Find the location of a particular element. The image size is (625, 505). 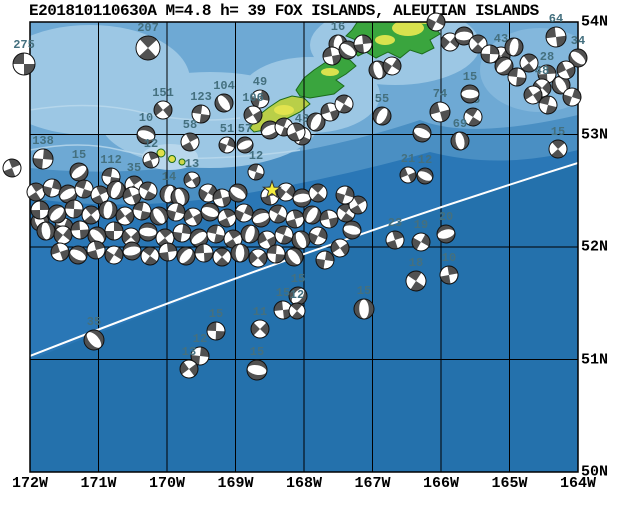

beachball-depth-label: 13 is located at coordinates (192, 164).